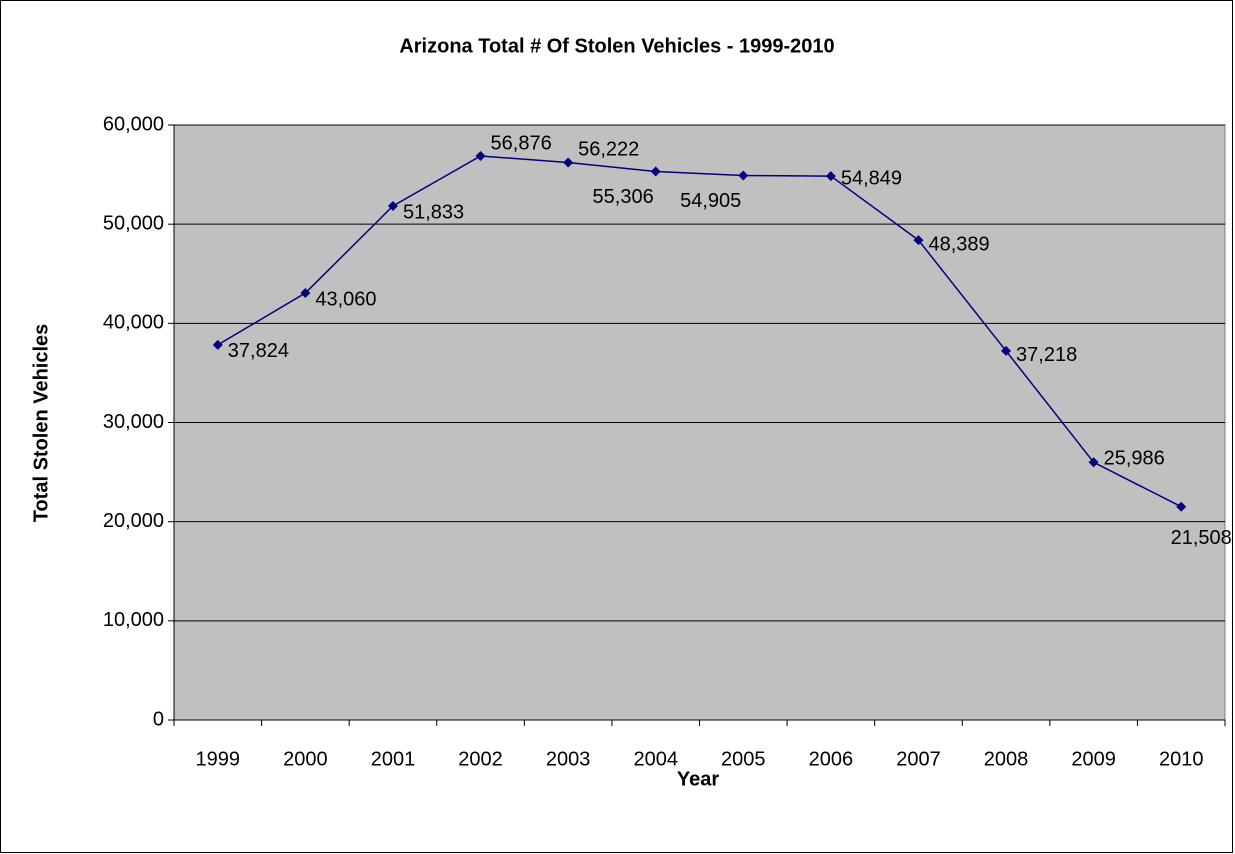 Image resolution: width=1235 pixels, height=854 pixels. Describe the element at coordinates (158, 719) in the screenshot. I see `y-tick-label: 0` at that location.